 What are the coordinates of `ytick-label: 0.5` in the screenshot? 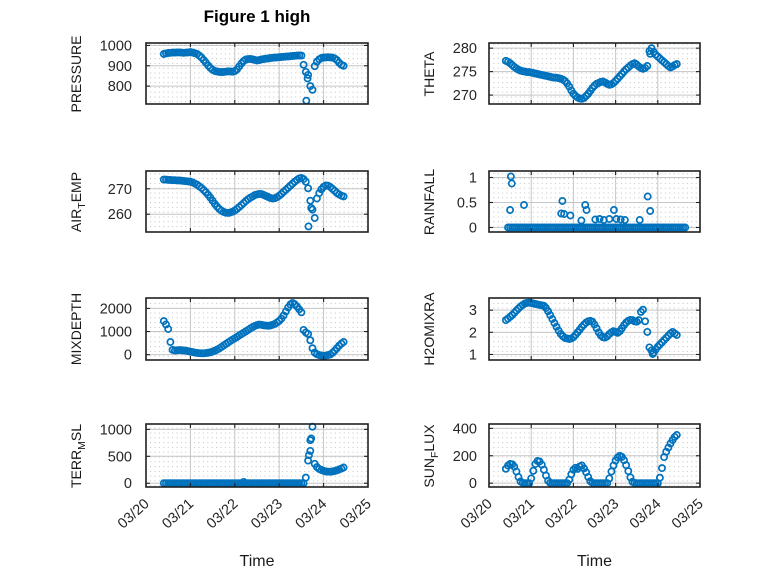 It's located at (467, 204).